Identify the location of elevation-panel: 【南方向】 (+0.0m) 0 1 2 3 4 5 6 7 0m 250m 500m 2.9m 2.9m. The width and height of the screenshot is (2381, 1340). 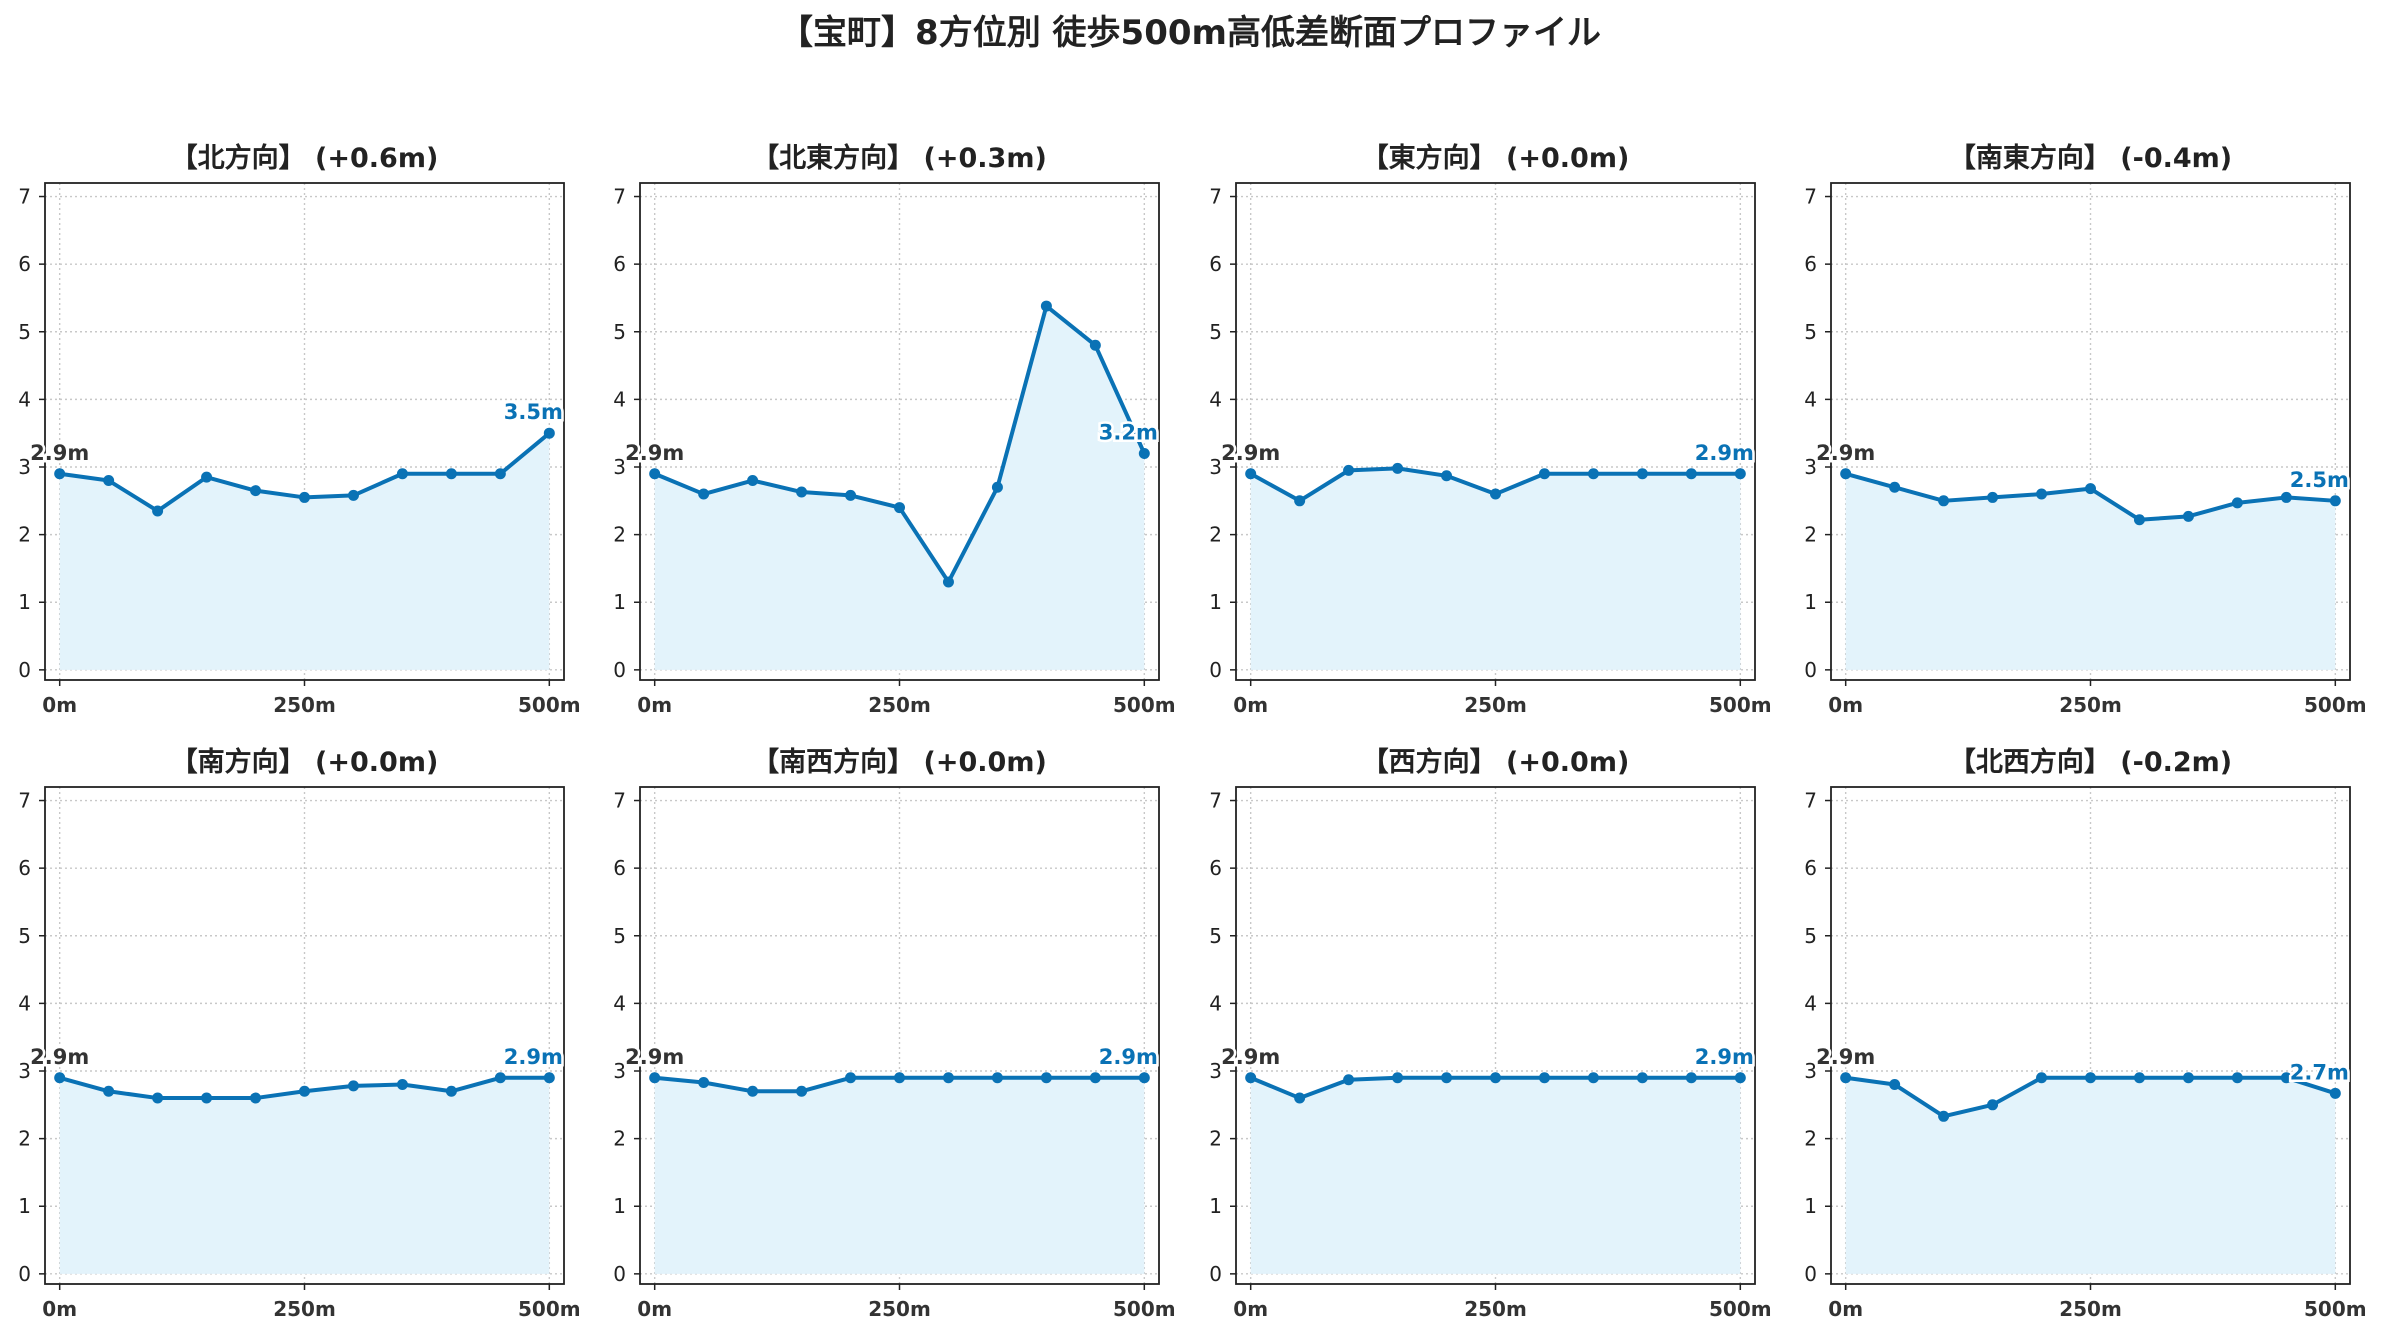
(299, 1033).